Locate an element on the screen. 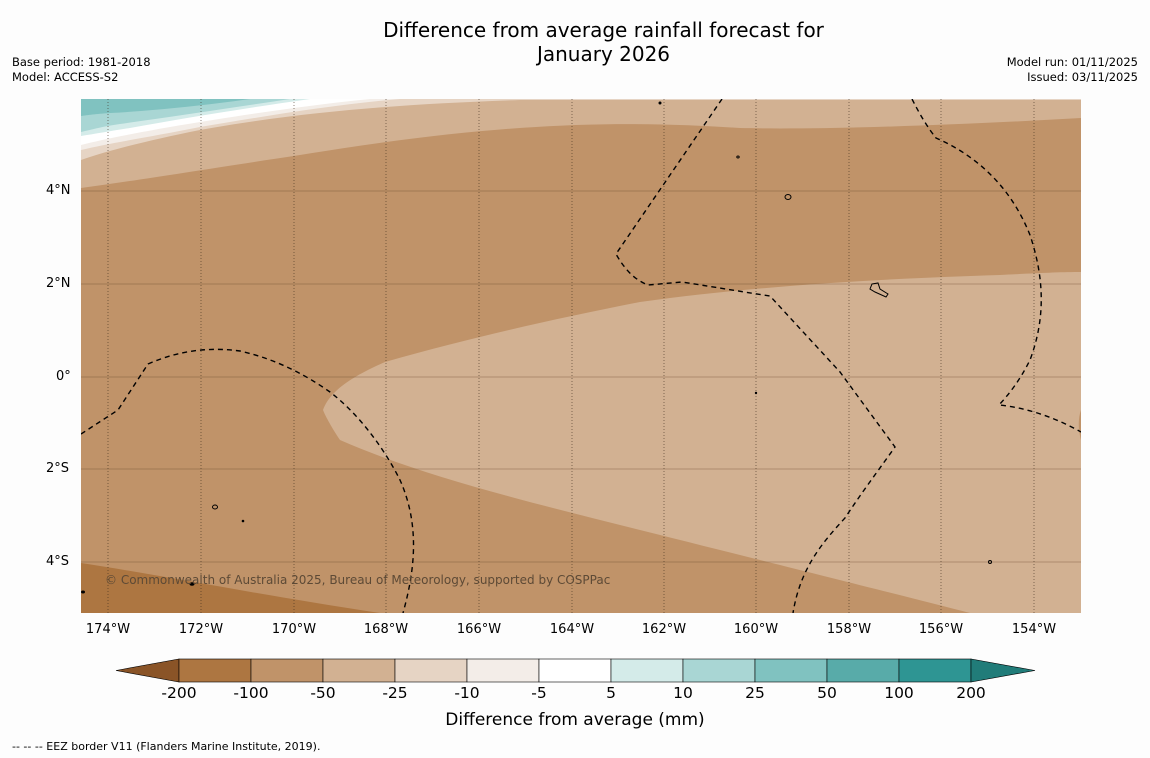  colorbar-tick-label: -100 is located at coordinates (251, 693).